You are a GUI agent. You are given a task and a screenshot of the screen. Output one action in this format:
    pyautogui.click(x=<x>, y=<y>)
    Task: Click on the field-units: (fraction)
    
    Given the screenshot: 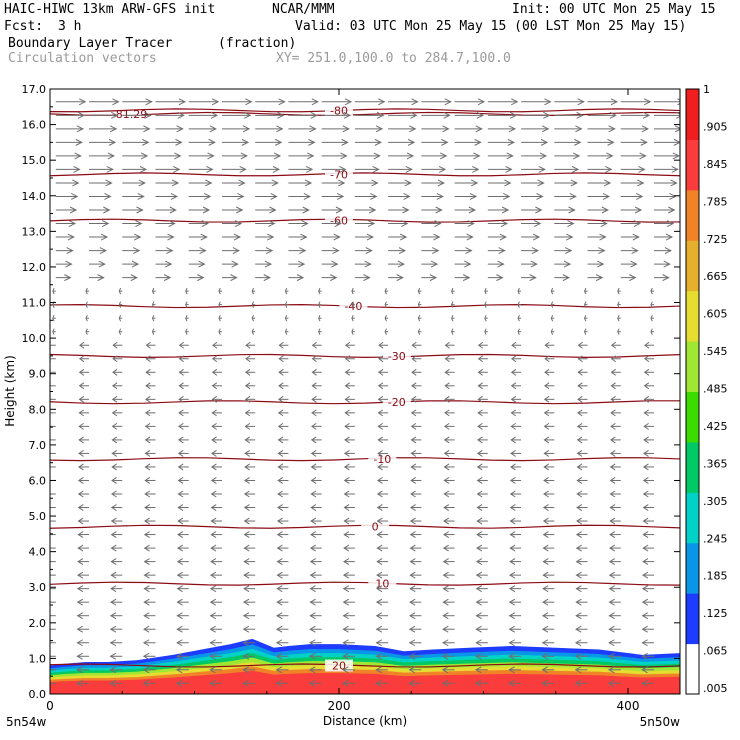 What is the action you would take?
    pyautogui.click(x=257, y=43)
    